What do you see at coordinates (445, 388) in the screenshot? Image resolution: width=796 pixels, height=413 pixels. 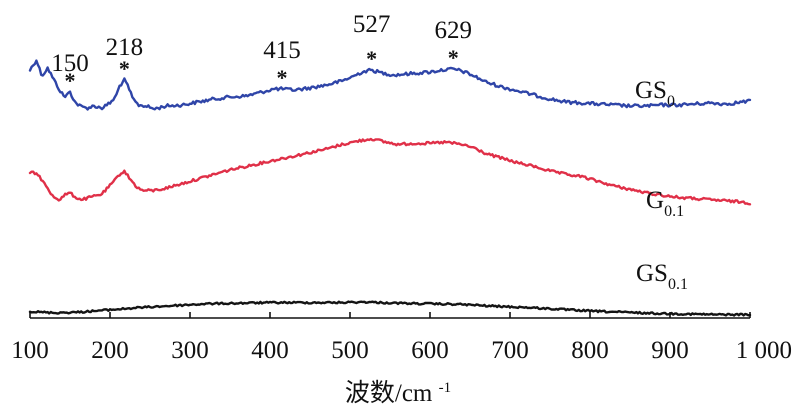 I see `x-axis-title-superscript: -1` at bounding box center [445, 388].